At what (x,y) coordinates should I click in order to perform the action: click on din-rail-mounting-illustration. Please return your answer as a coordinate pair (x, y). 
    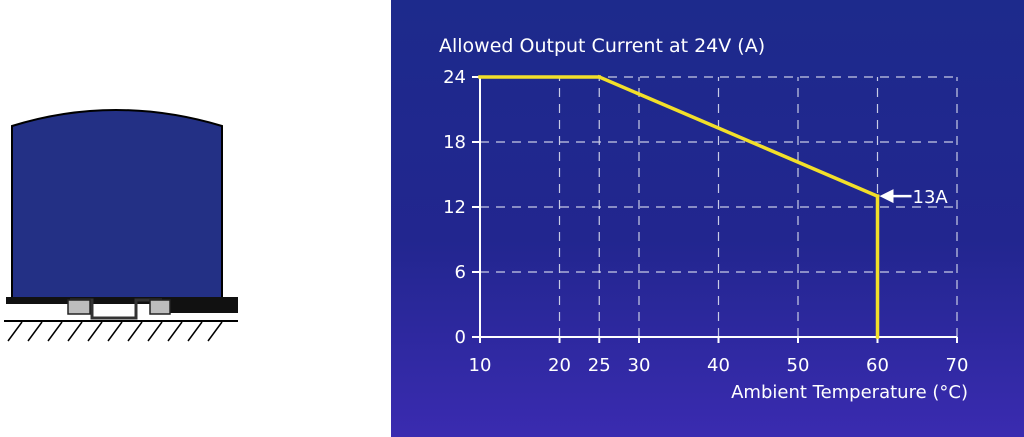
    Looking at the image, I should click on (121, 225).